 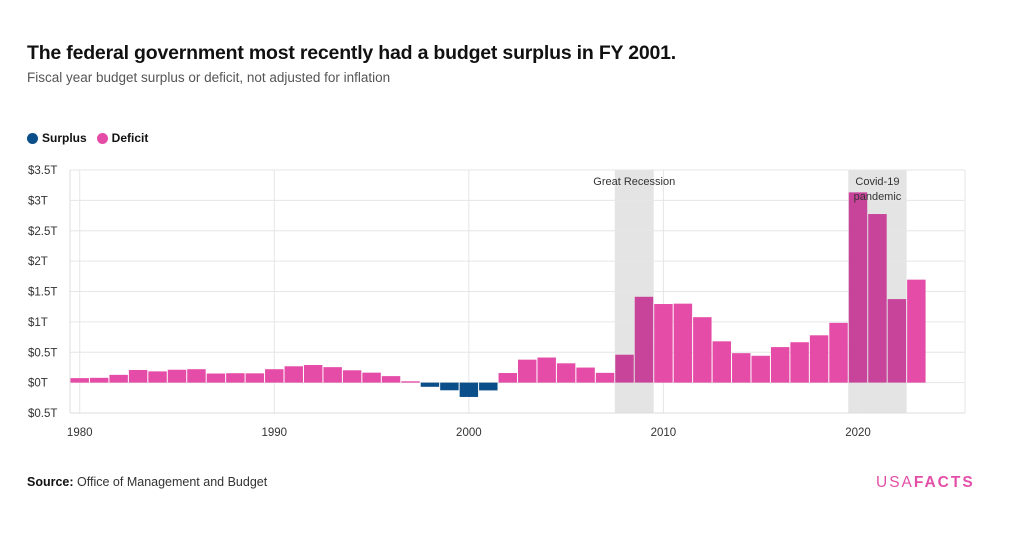 I want to click on x-tick-label: 2000, so click(x=469, y=433).